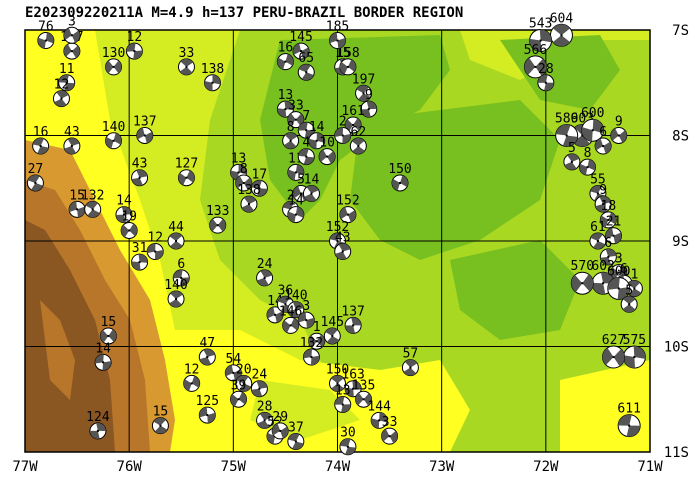 The height and width of the screenshot is (480, 695). What do you see at coordinates (358, 140) in the screenshot?
I see `focal-mechanism: 62` at bounding box center [358, 140].